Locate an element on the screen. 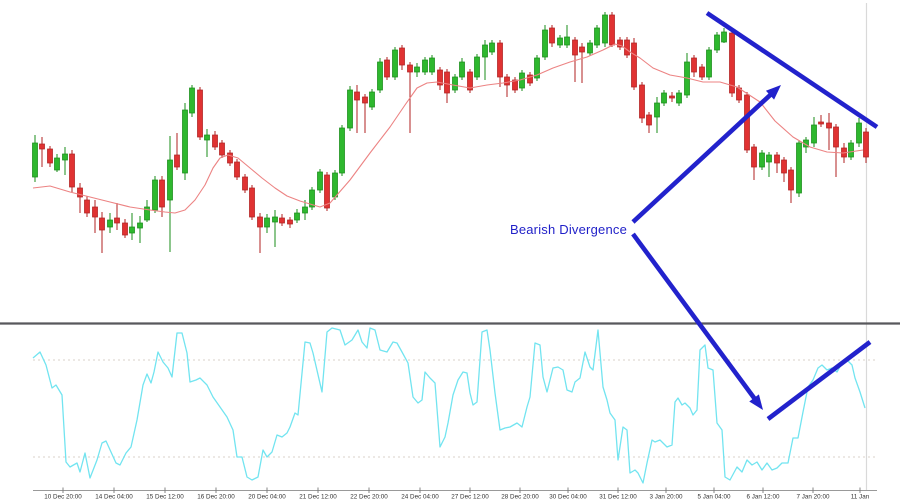  x-axis-label: 30 Dec 04:00 is located at coordinates (568, 497).